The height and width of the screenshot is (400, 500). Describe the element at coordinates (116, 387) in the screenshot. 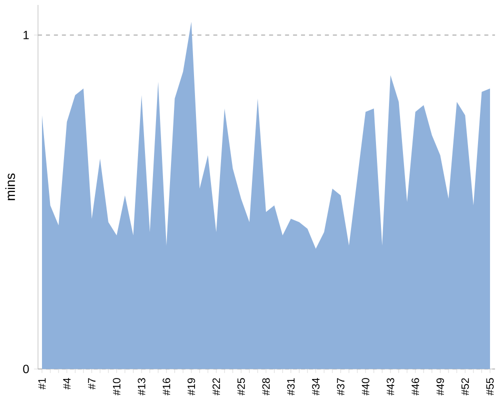

I see `x-tick-label: #10` at that location.